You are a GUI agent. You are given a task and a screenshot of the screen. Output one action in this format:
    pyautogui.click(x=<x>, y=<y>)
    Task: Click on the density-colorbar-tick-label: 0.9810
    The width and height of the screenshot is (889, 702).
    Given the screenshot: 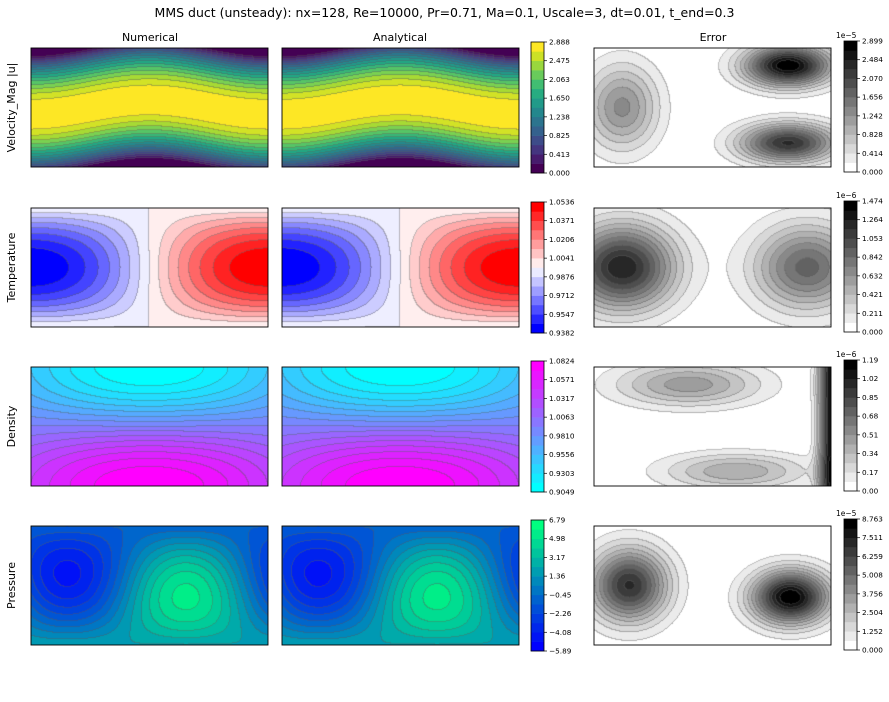 What is the action you would take?
    pyautogui.click(x=562, y=435)
    